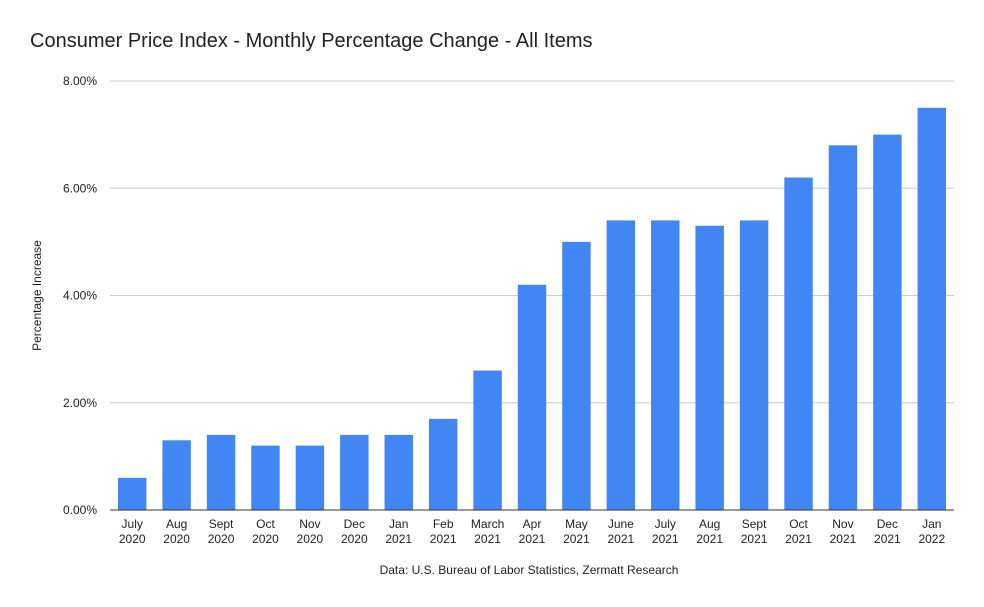  I want to click on x-tick-label: March, so click(487, 524).